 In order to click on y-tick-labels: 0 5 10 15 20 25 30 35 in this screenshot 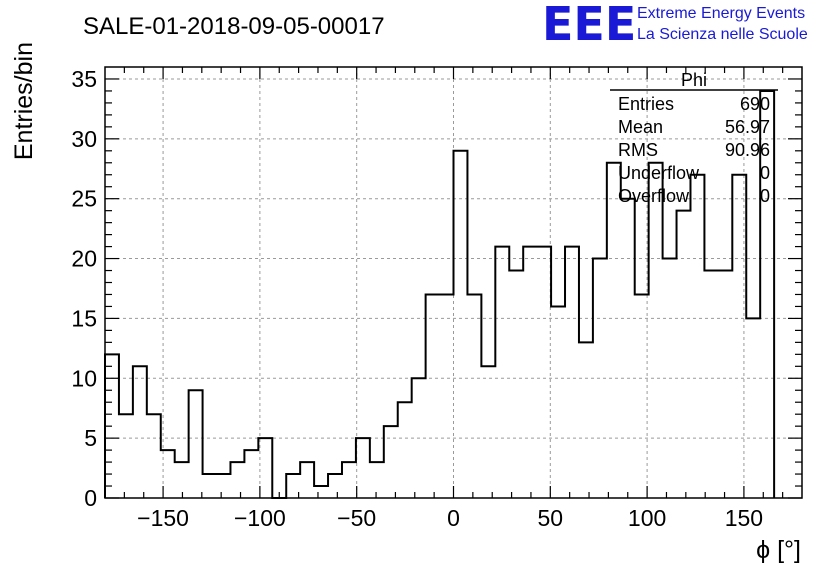, I will do `click(84, 288)`.